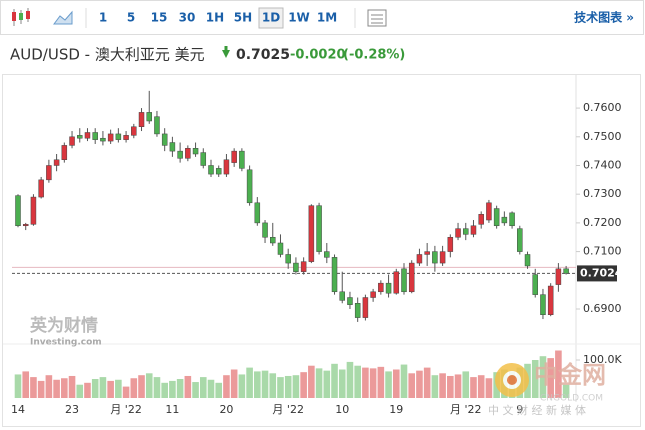  Describe the element at coordinates (604, 17) in the screenshot. I see `technical-chart-link: 技术图表 »` at that location.